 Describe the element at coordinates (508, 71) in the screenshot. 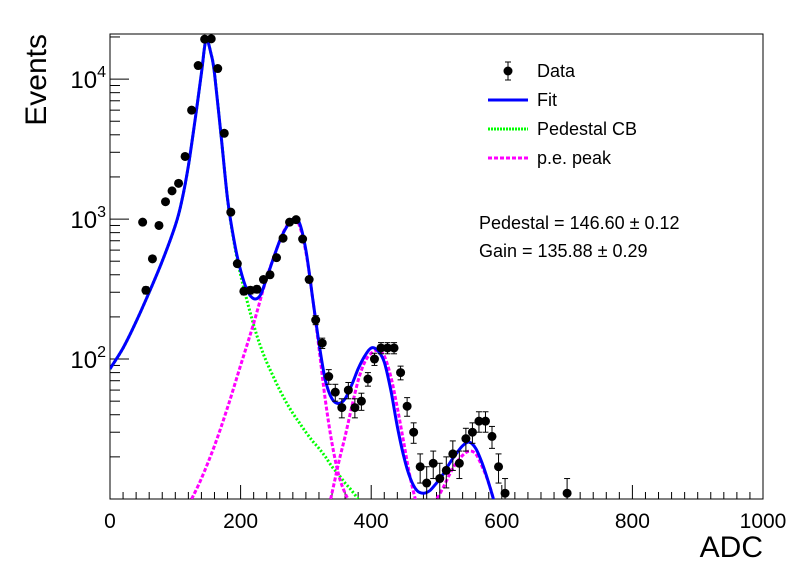

I see `legend-data-marker` at that location.